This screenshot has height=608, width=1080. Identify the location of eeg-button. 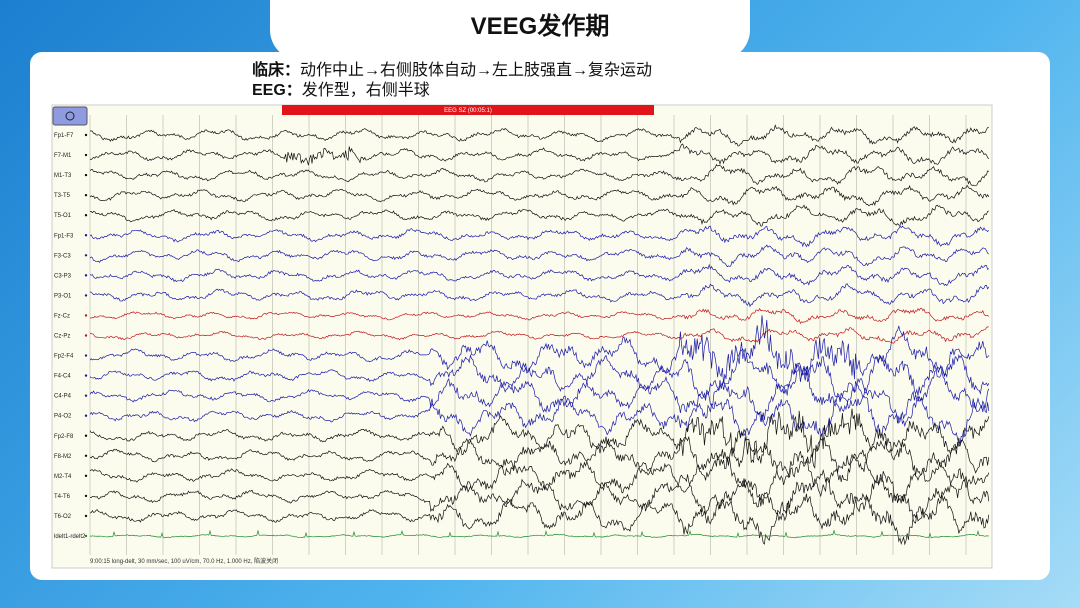
(70, 116).